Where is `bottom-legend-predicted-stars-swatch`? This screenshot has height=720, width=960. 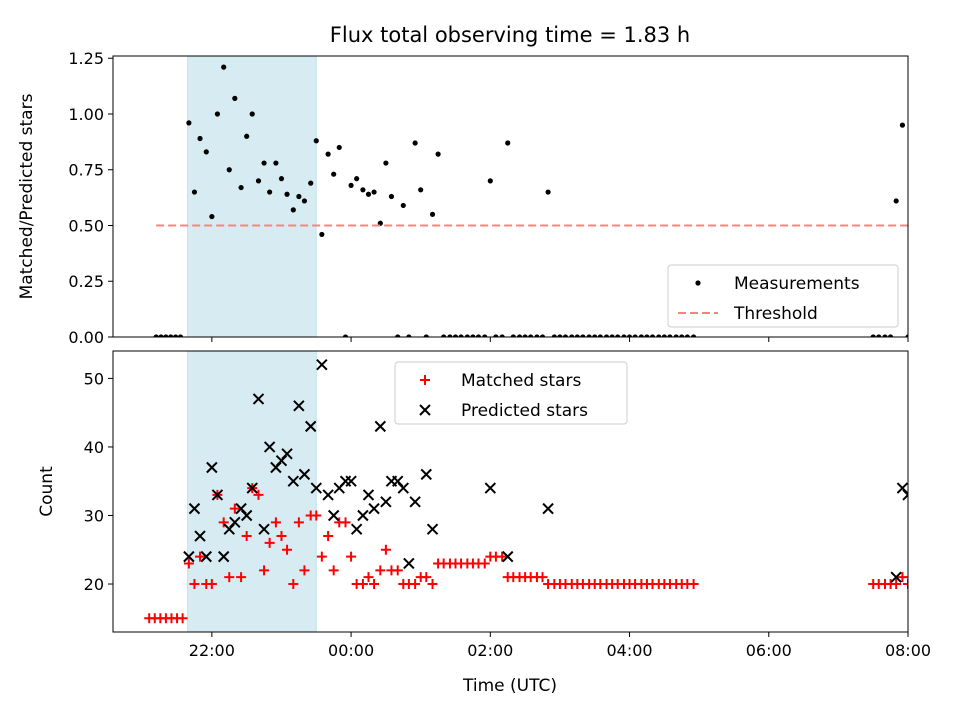
bottom-legend-predicted-stars-swatch is located at coordinates (425, 410).